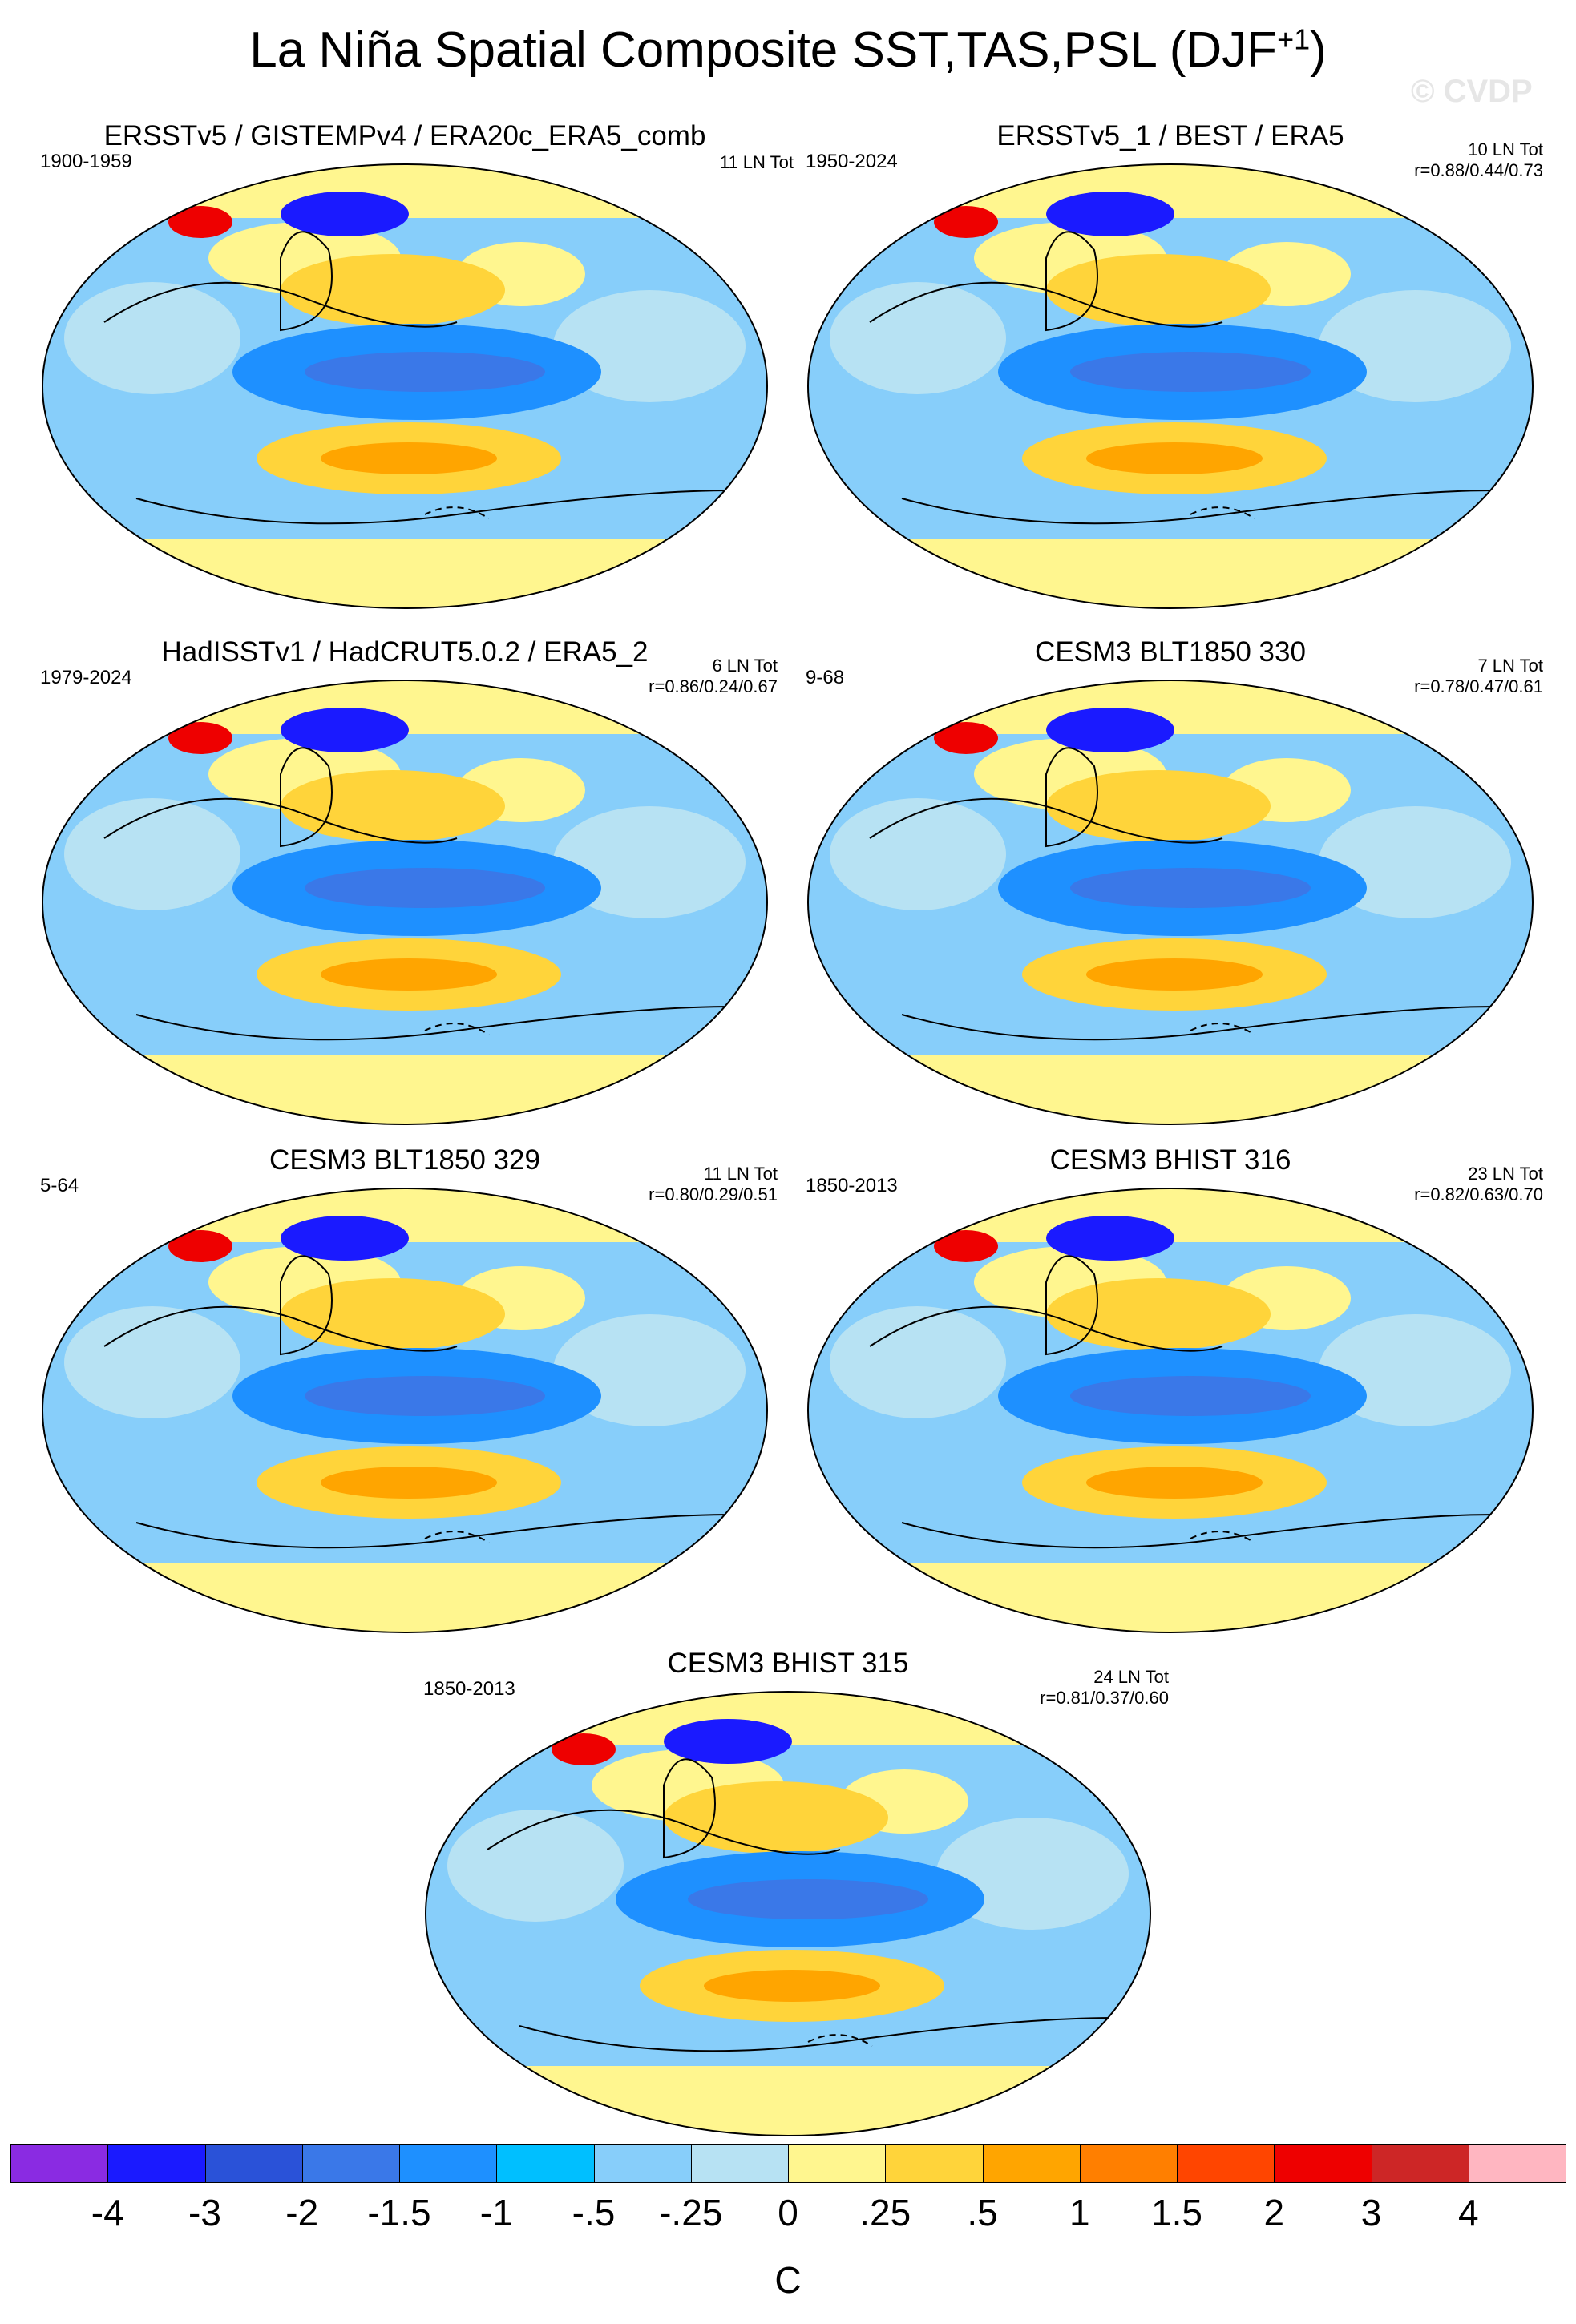 The height and width of the screenshot is (2324, 1576). What do you see at coordinates (1176, 2212) in the screenshot?
I see `colorbar-tick-label: 1.5` at bounding box center [1176, 2212].